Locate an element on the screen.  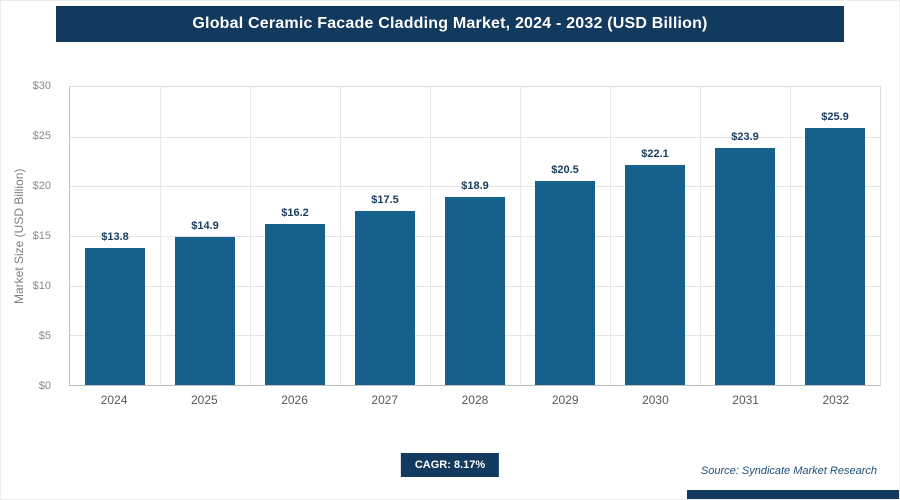
bar-value-label: $18.9 is located at coordinates (475, 186).